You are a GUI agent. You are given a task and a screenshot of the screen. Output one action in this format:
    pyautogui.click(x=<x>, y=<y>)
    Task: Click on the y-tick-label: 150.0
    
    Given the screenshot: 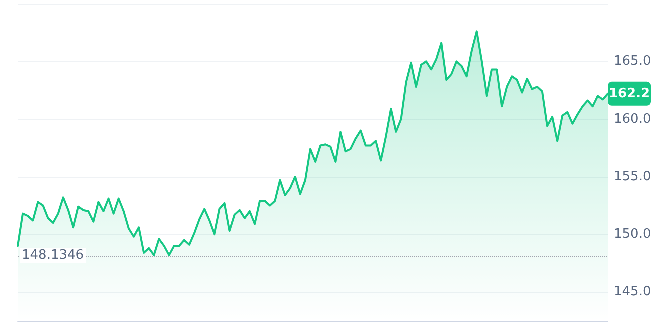 What is the action you would take?
    pyautogui.click(x=633, y=234)
    